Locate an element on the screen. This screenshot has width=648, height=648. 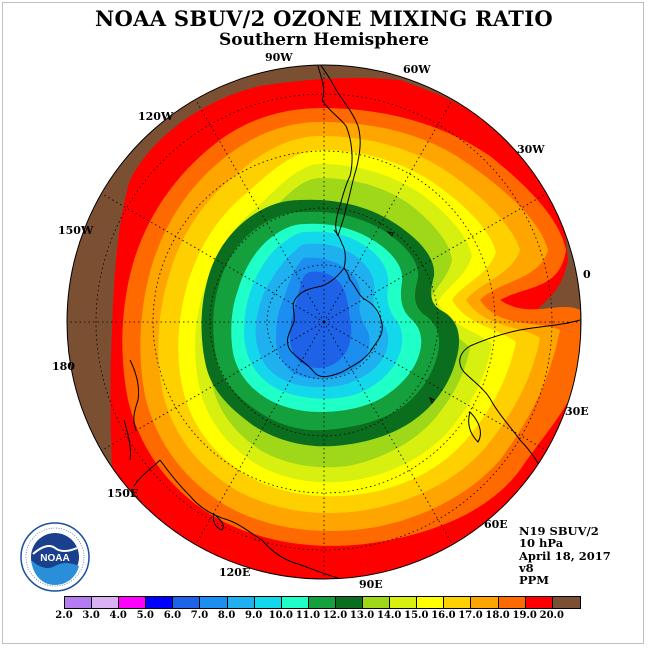
lon-label-60e: 60E is located at coordinates (496, 524).